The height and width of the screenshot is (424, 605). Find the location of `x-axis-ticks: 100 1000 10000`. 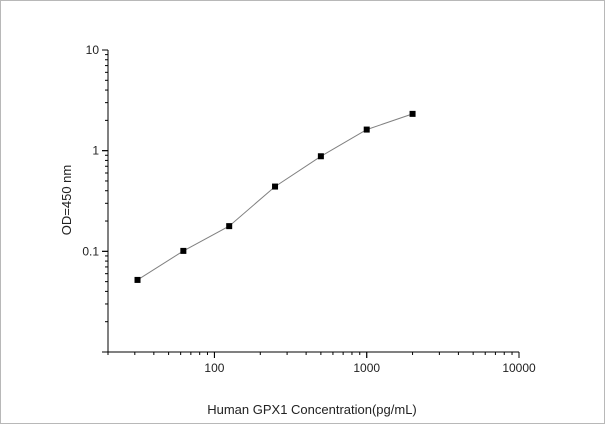

x-axis-ticks: 100 1000 10000 is located at coordinates (321, 363).